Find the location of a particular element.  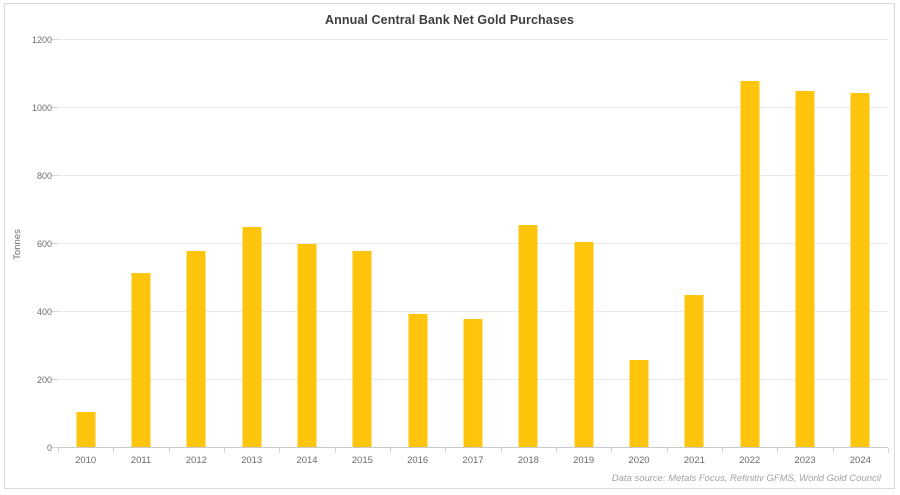

bar-2013 is located at coordinates (252, 337).